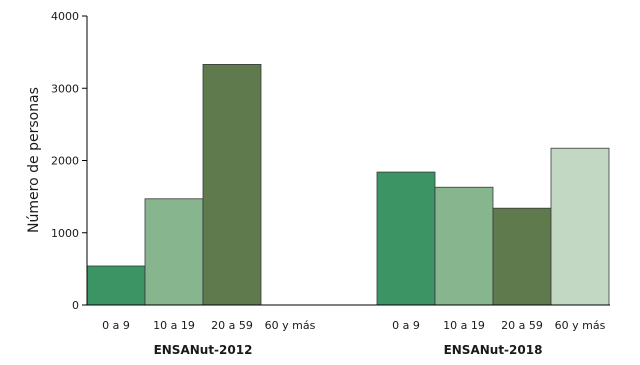 This screenshot has width=640, height=365. I want to click on group-label: ENSANut-2012, so click(203, 350).